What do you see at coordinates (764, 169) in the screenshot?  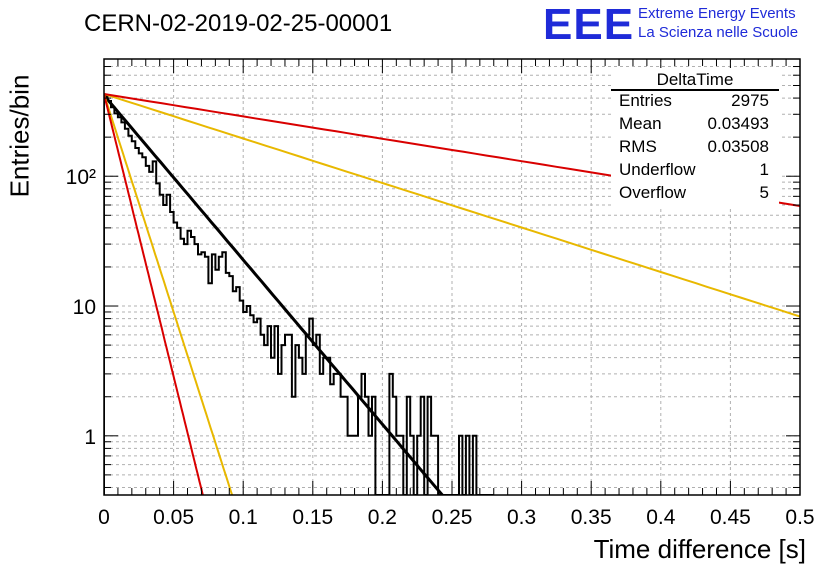 I see `stats-value: 1` at bounding box center [764, 169].